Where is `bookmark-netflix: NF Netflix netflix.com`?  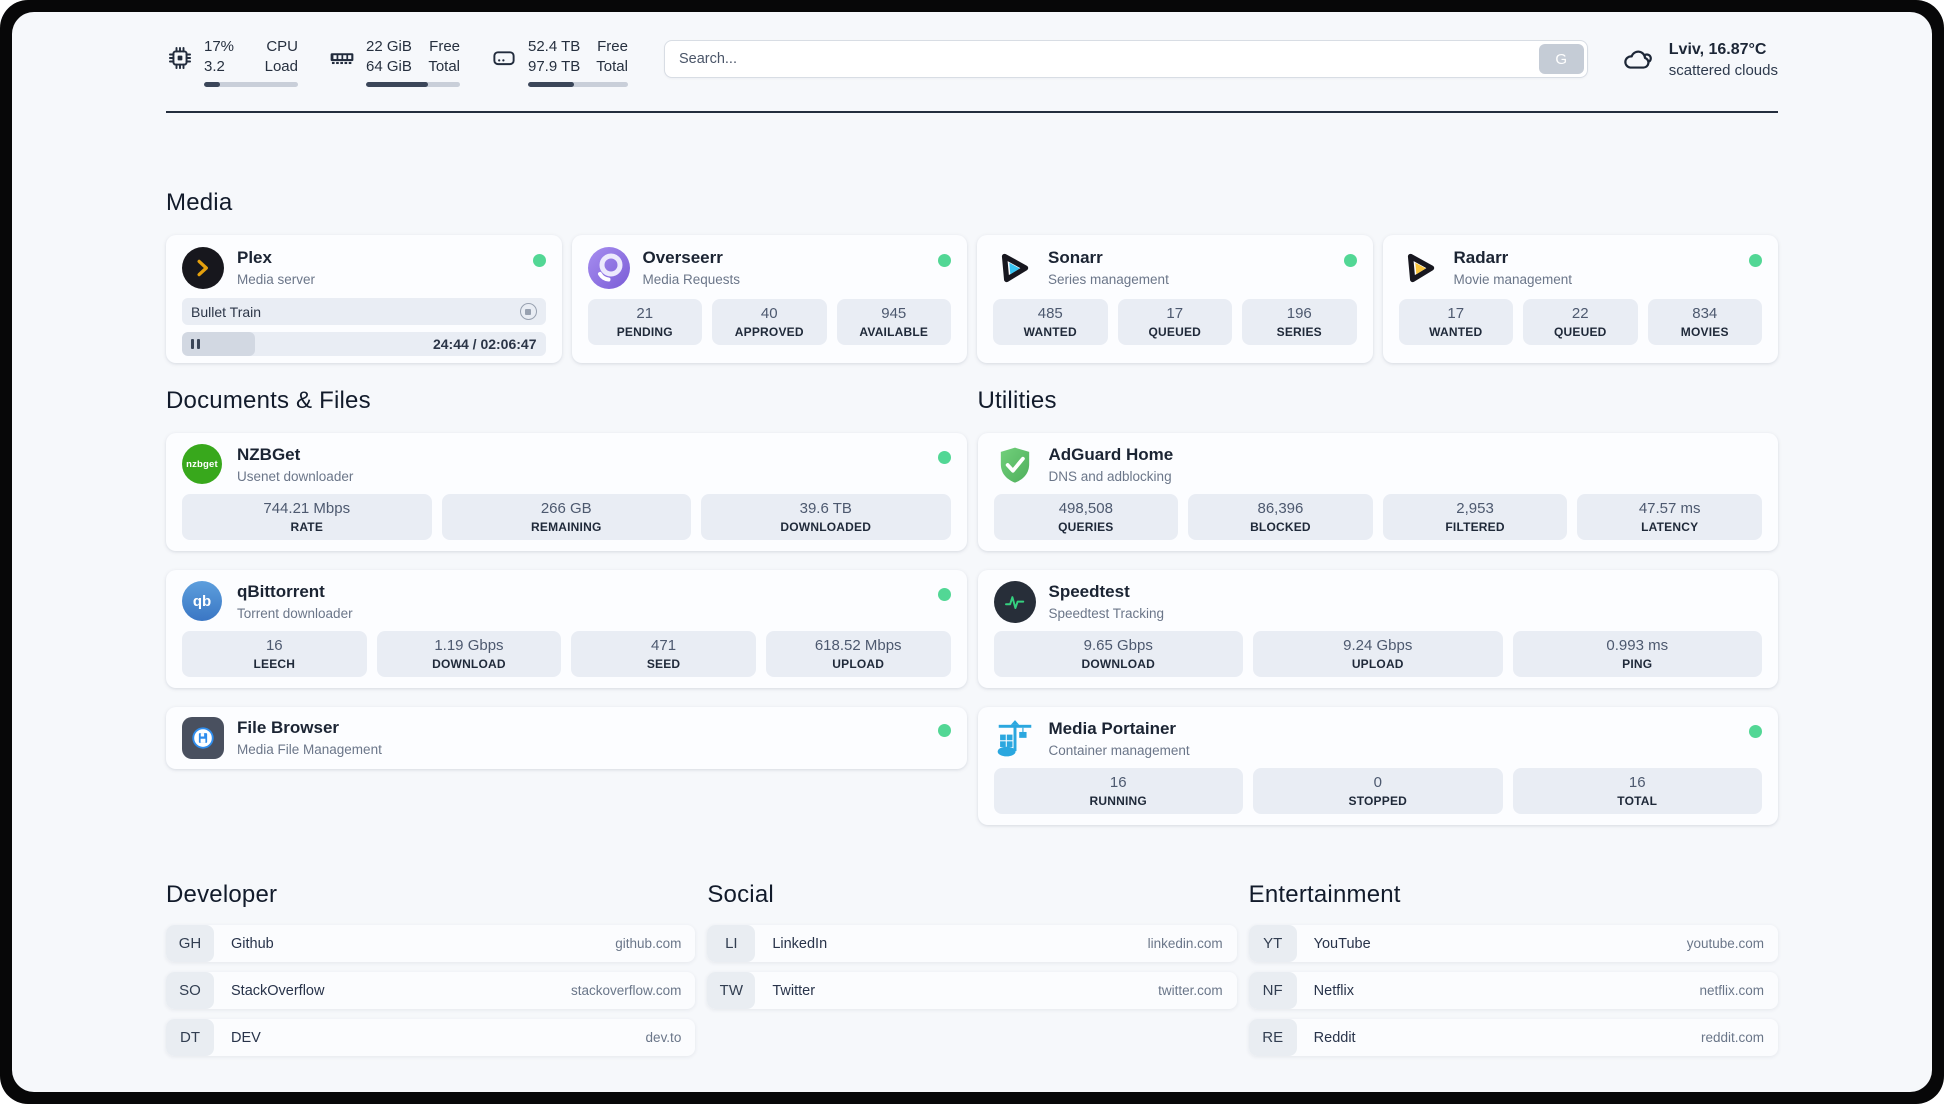
bookmark-netflix: NF Netflix netflix.com is located at coordinates (1513, 990).